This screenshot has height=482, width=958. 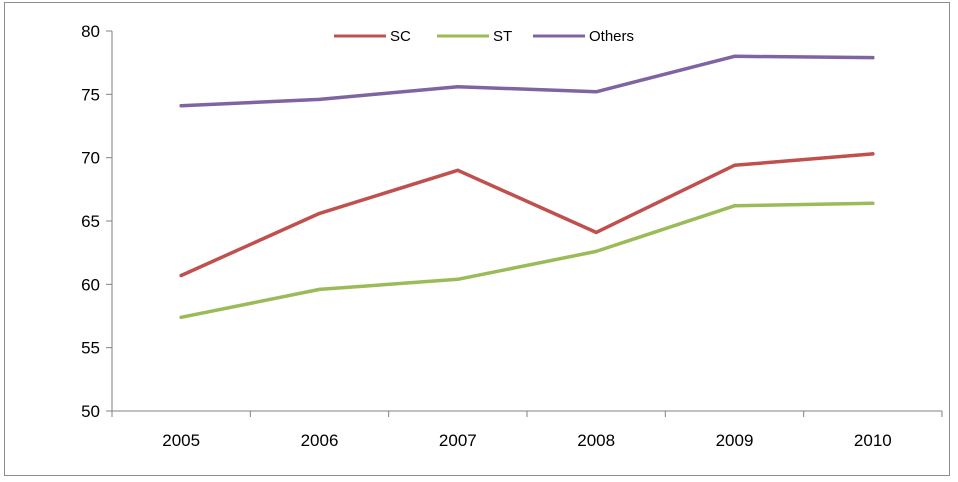 I want to click on x-tick-label: 2009, so click(x=735, y=440).